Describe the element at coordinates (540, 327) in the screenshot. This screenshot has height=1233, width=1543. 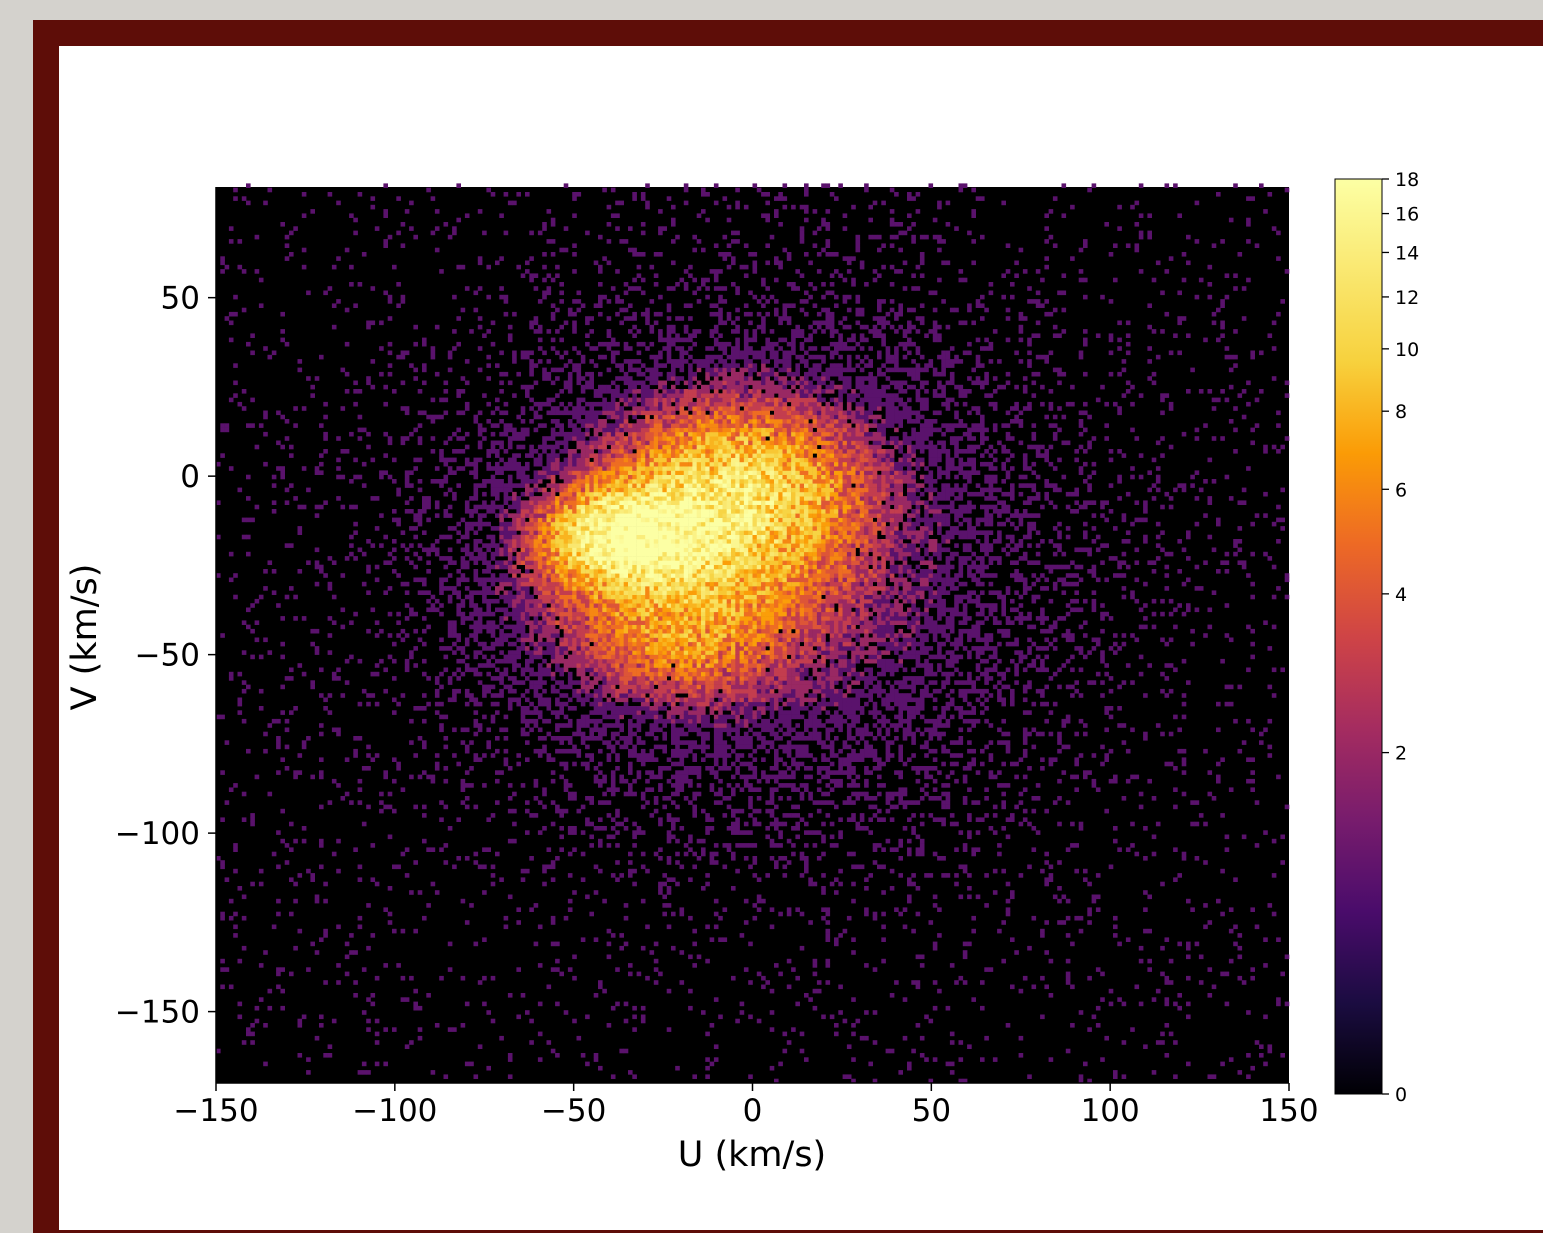
I see `density-cell-2030` at that location.